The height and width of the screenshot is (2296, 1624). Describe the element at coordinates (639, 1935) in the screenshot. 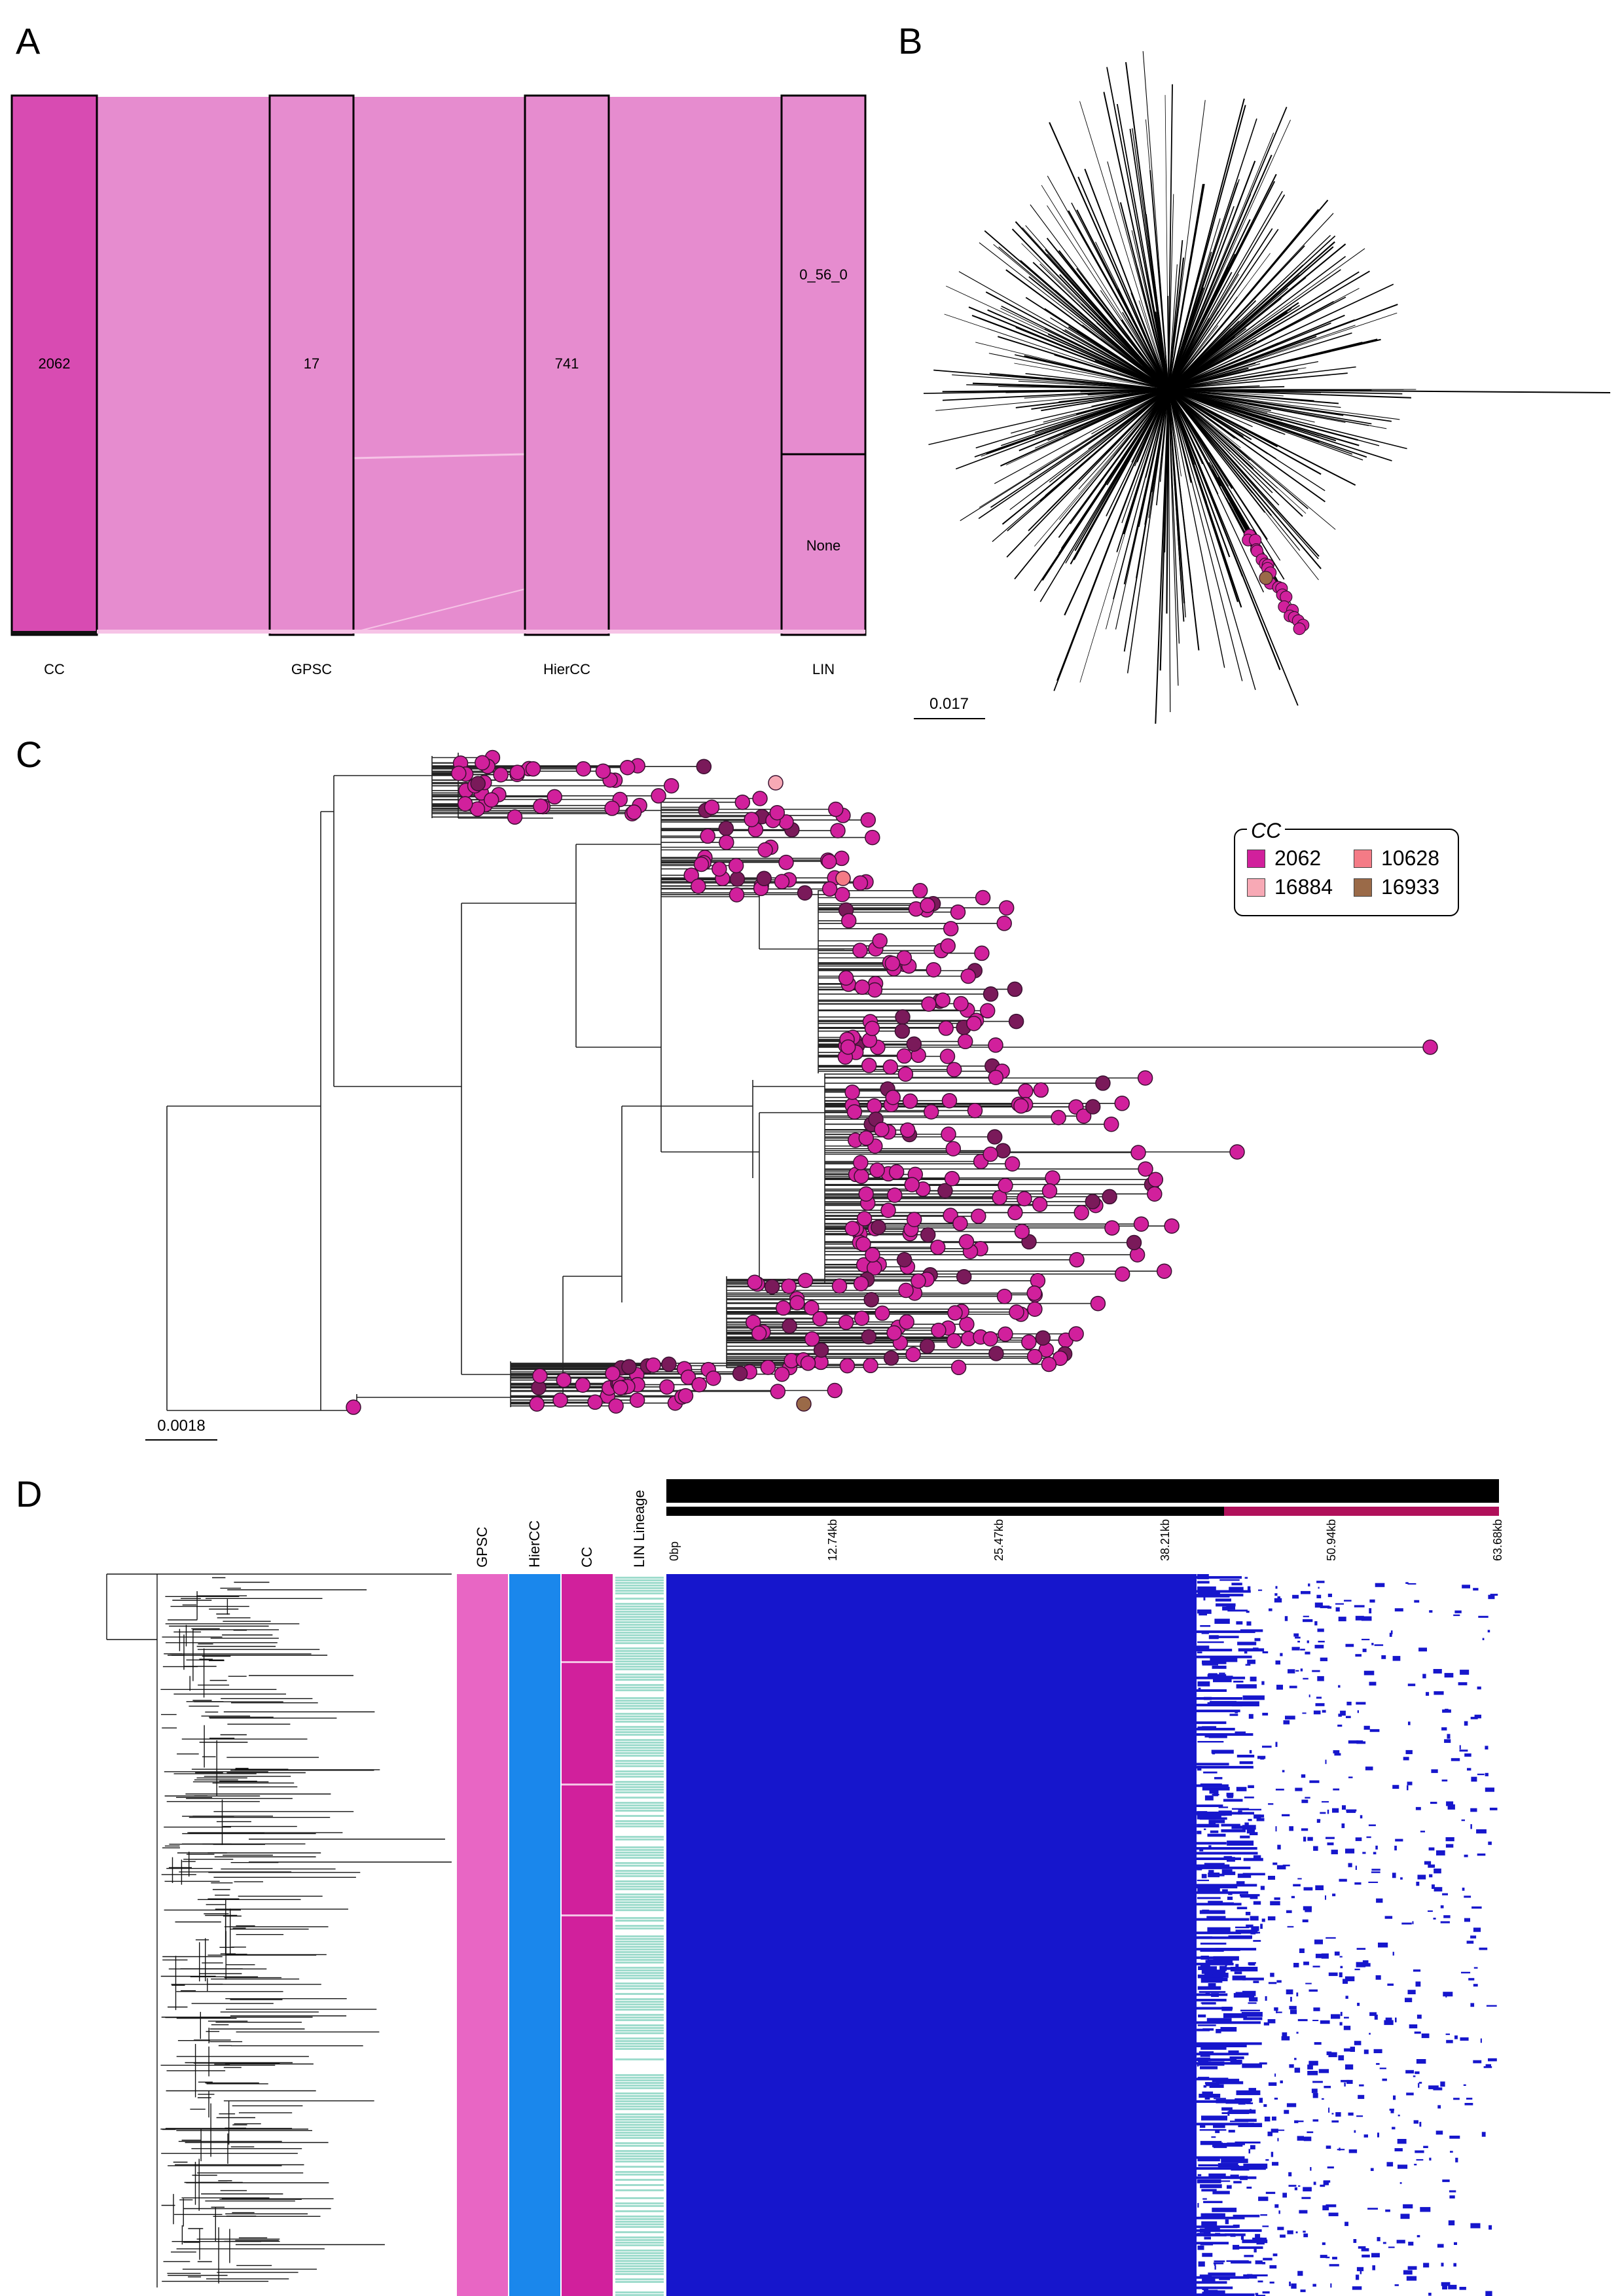

I see `lin-background` at that location.